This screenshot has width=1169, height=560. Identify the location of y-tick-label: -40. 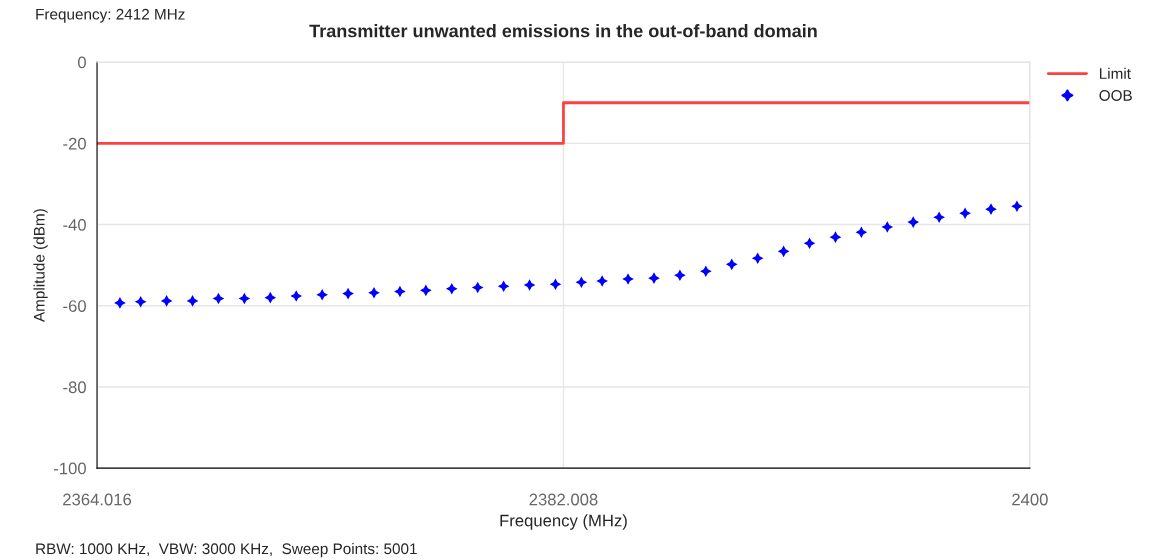
(74, 224).